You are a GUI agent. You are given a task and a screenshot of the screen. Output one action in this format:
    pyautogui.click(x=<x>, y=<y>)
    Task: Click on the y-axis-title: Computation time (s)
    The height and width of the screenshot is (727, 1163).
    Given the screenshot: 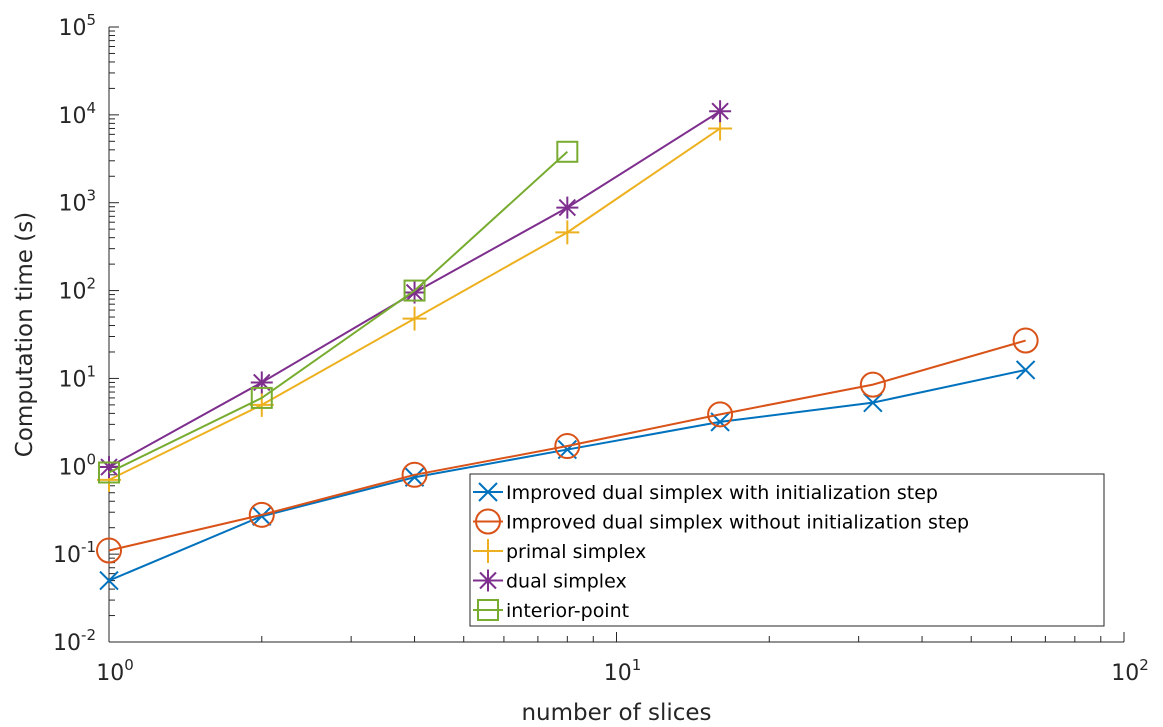 What is the action you would take?
    pyautogui.click(x=25, y=334)
    